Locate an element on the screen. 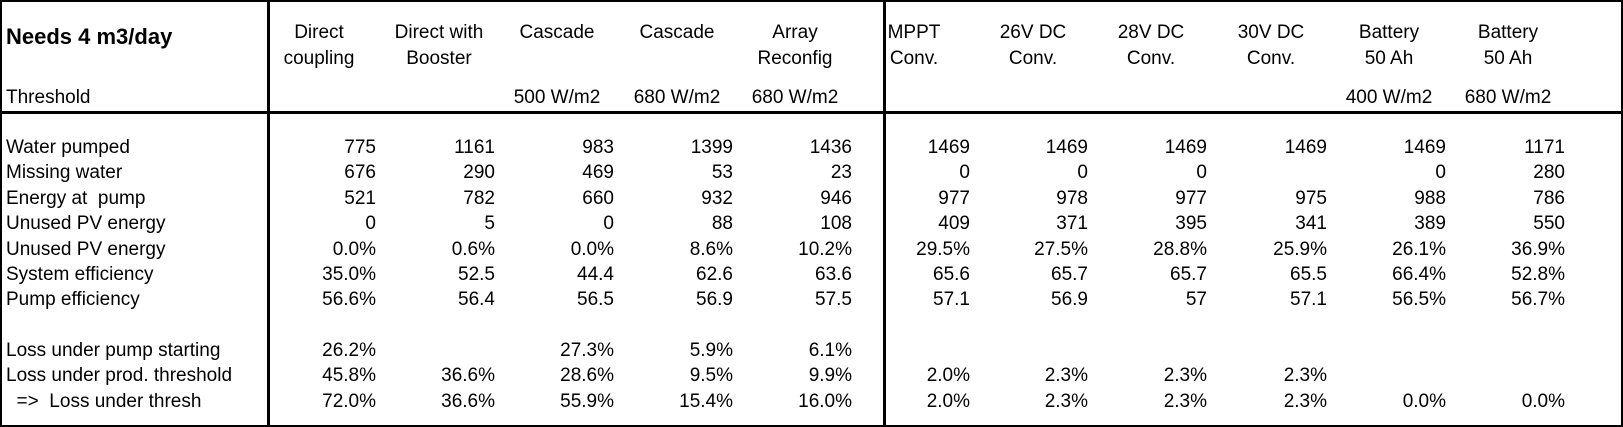 Image resolution: width=1623 pixels, height=427 pixels. table-cell: 8.6% is located at coordinates (711, 249).